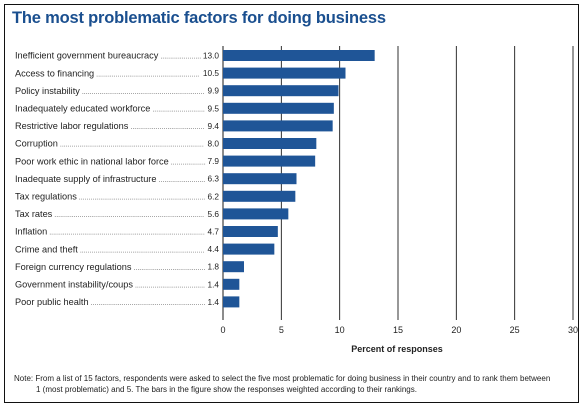 This screenshot has height=410, width=586. Describe the element at coordinates (46, 249) in the screenshot. I see `category-label: Crime and theft` at that location.